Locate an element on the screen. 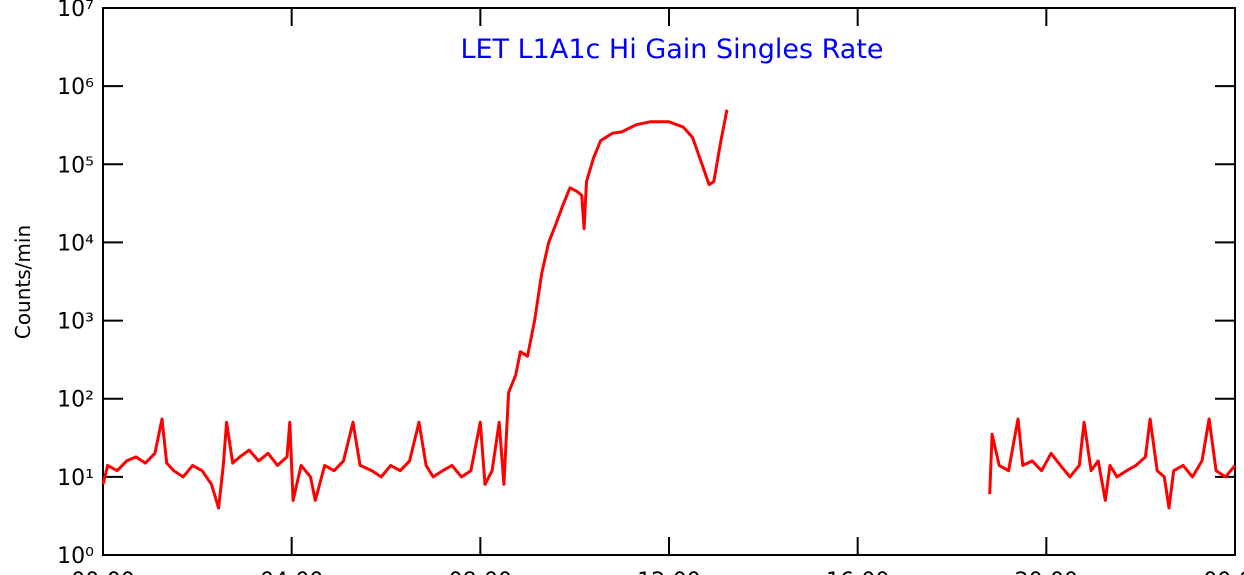  y-tick-label: 10⁷ is located at coordinates (75, 11).